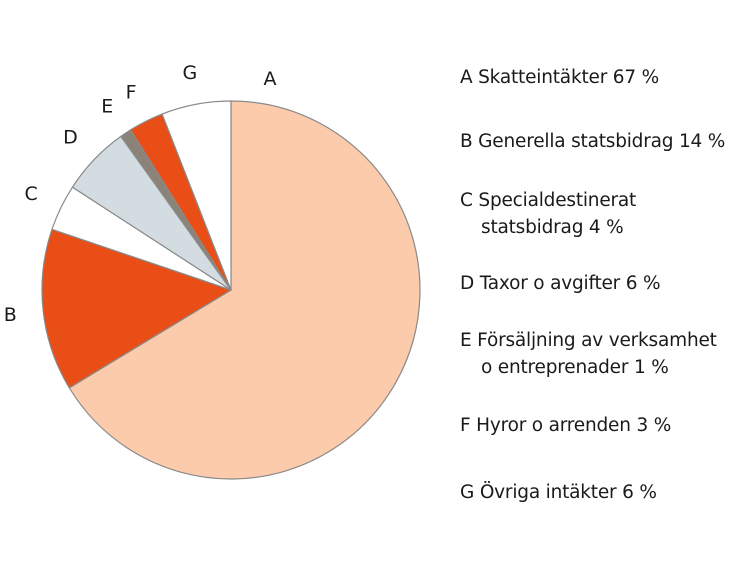  What do you see at coordinates (558, 492) in the screenshot?
I see `legend-item-g-text: G Övriga intäkter 6 %` at bounding box center [558, 492].